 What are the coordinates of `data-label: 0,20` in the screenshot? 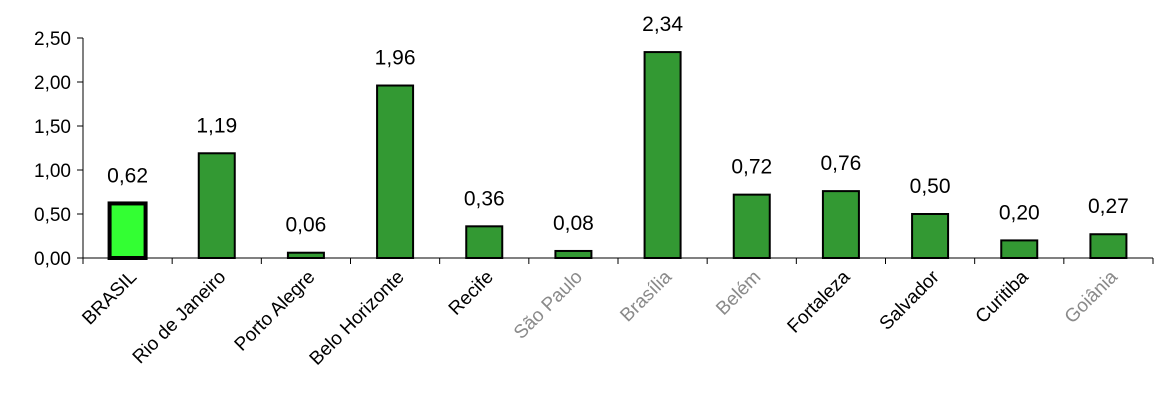 It's located at (1019, 212).